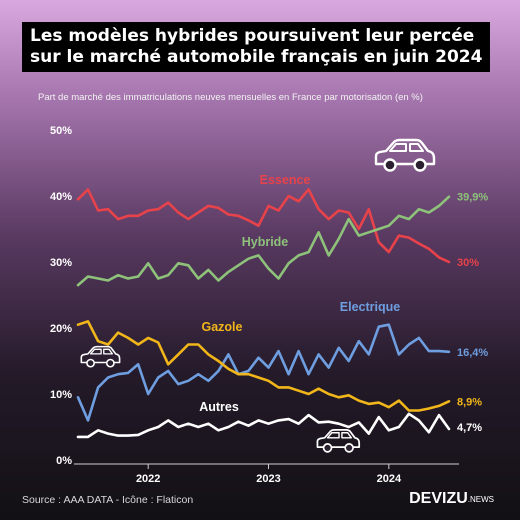  I want to click on end-value-label: 16,4%, so click(472, 353).